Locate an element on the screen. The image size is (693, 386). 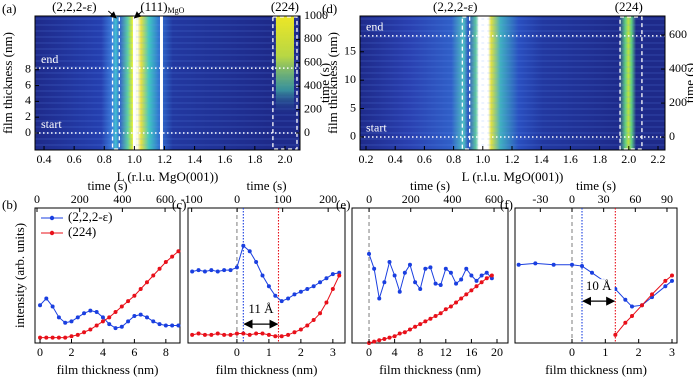
y2-tick-label: 0 is located at coordinates (307, 132).